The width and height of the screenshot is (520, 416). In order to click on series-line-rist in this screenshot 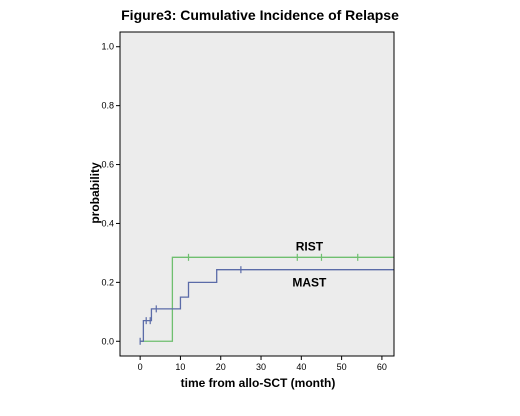, I will do `click(267, 299)`.